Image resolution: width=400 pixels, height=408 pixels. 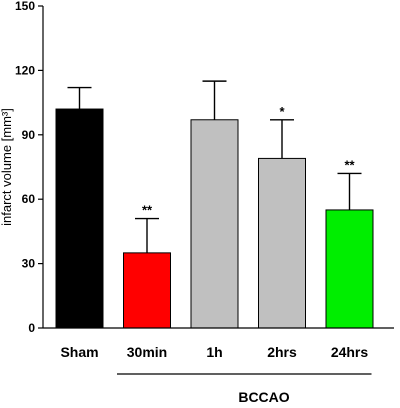 I want to click on y-axis-label: infarct volume [mm³], so click(x=7, y=167).